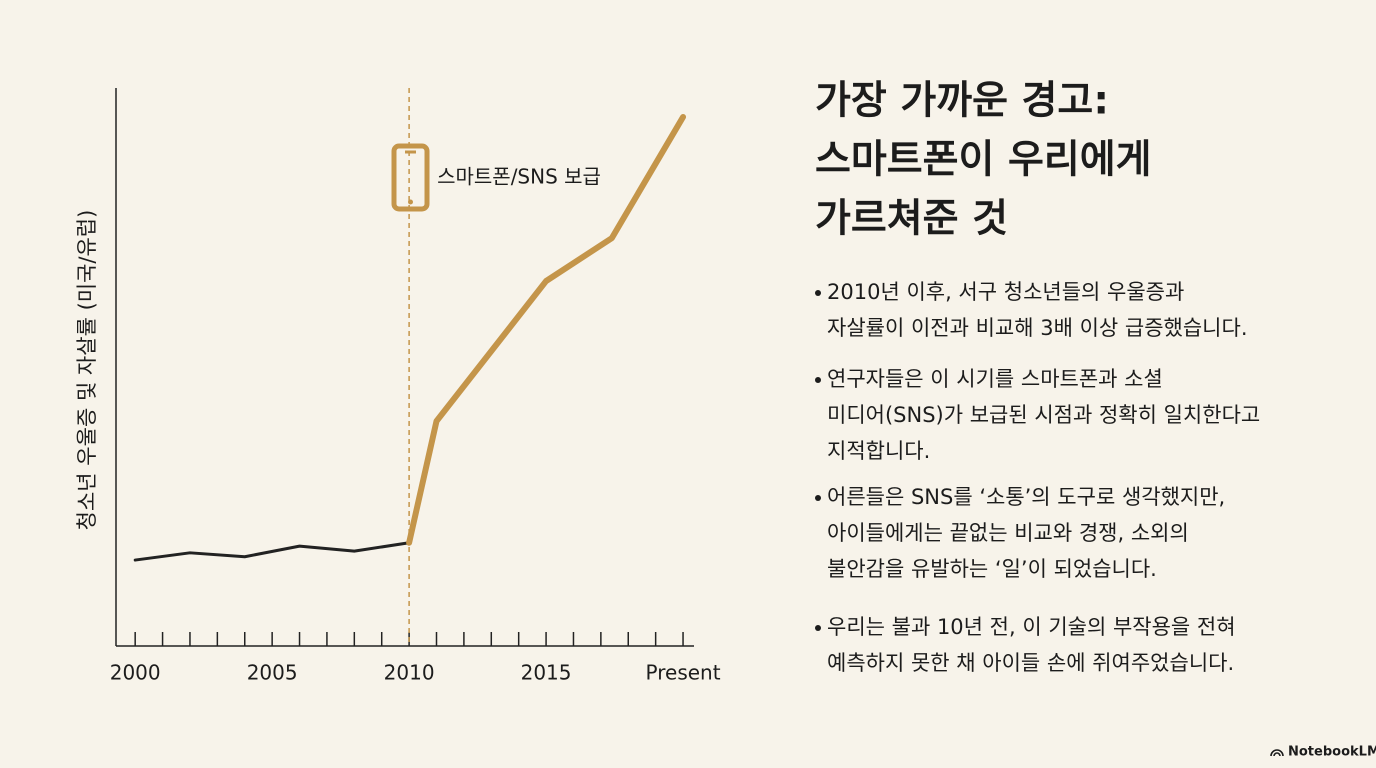 The width and height of the screenshot is (1376, 768). I want to click on bullet-text: 자살률이 이전과 비교해 3배 이상 급증했습니다., so click(1037, 328).